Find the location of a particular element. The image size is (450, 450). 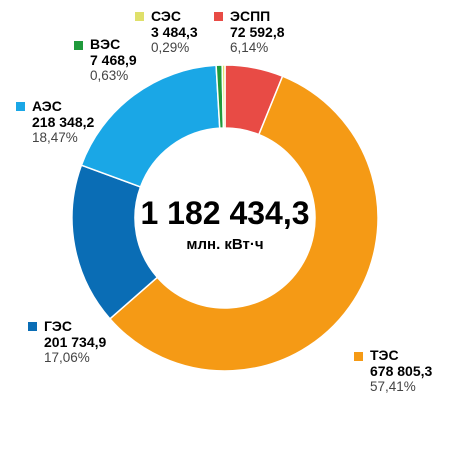

legend-value-ges: 201 734,9 is located at coordinates (75, 342).